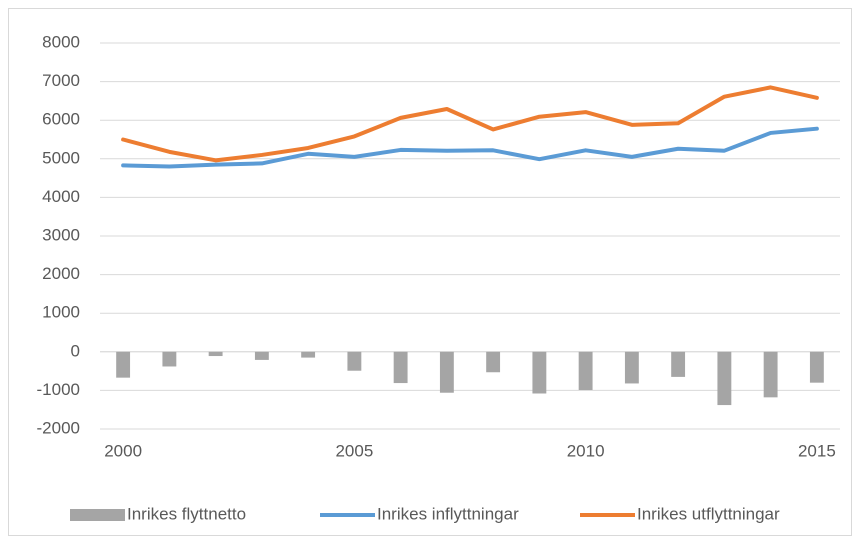 This screenshot has width=864, height=544. What do you see at coordinates (61, 80) in the screenshot?
I see `y-tick-label: 7000` at bounding box center [61, 80].